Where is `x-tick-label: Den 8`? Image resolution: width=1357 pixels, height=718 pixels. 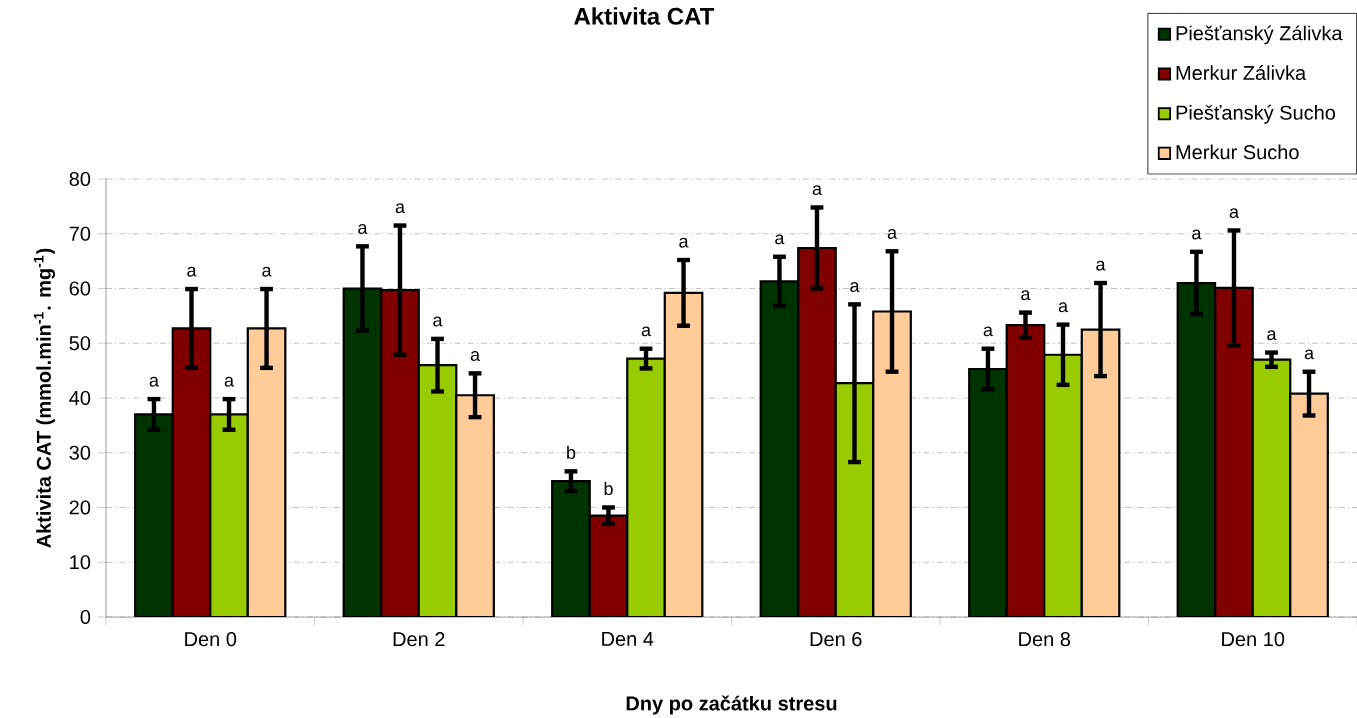 x-tick-label: Den 8 is located at coordinates (1045, 639).